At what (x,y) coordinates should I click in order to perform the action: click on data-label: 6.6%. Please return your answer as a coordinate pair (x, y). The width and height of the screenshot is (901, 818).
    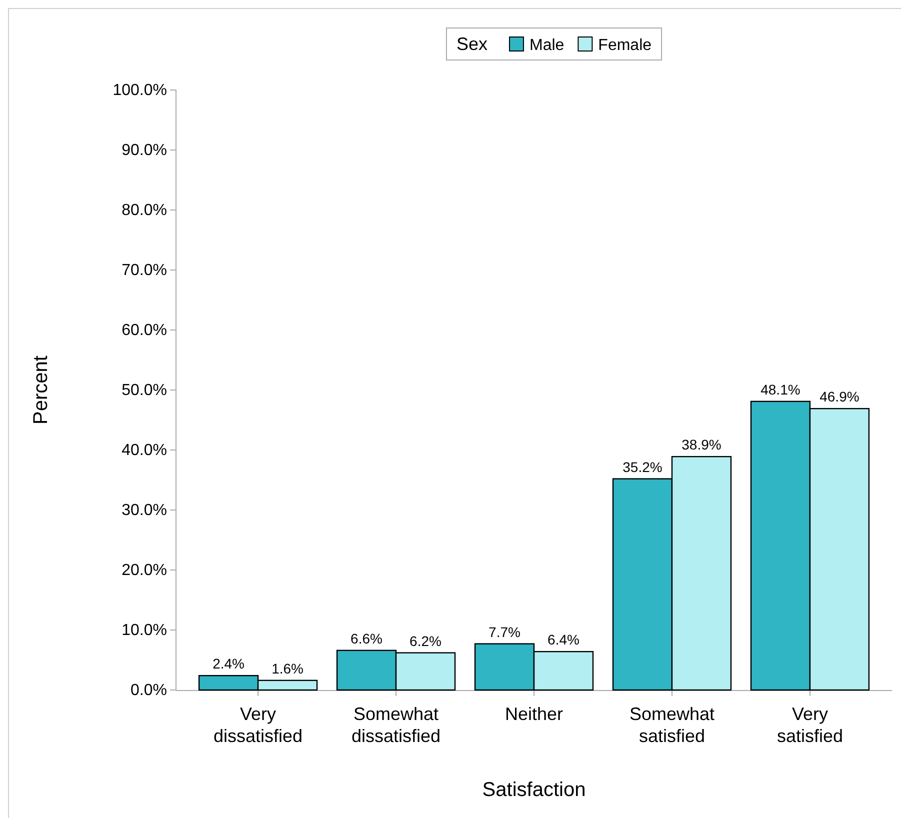
    Looking at the image, I should click on (366, 638).